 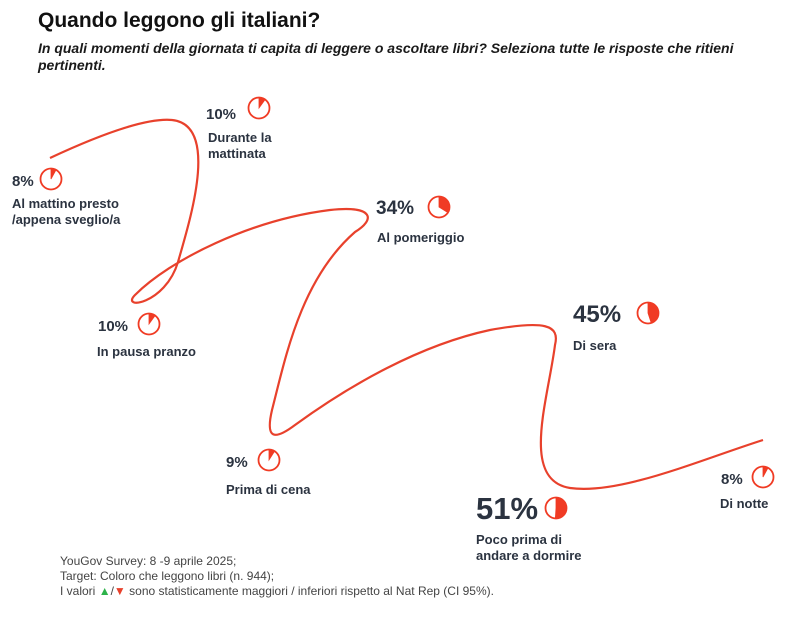 I want to click on category-label: Di notte, so click(x=744, y=503).